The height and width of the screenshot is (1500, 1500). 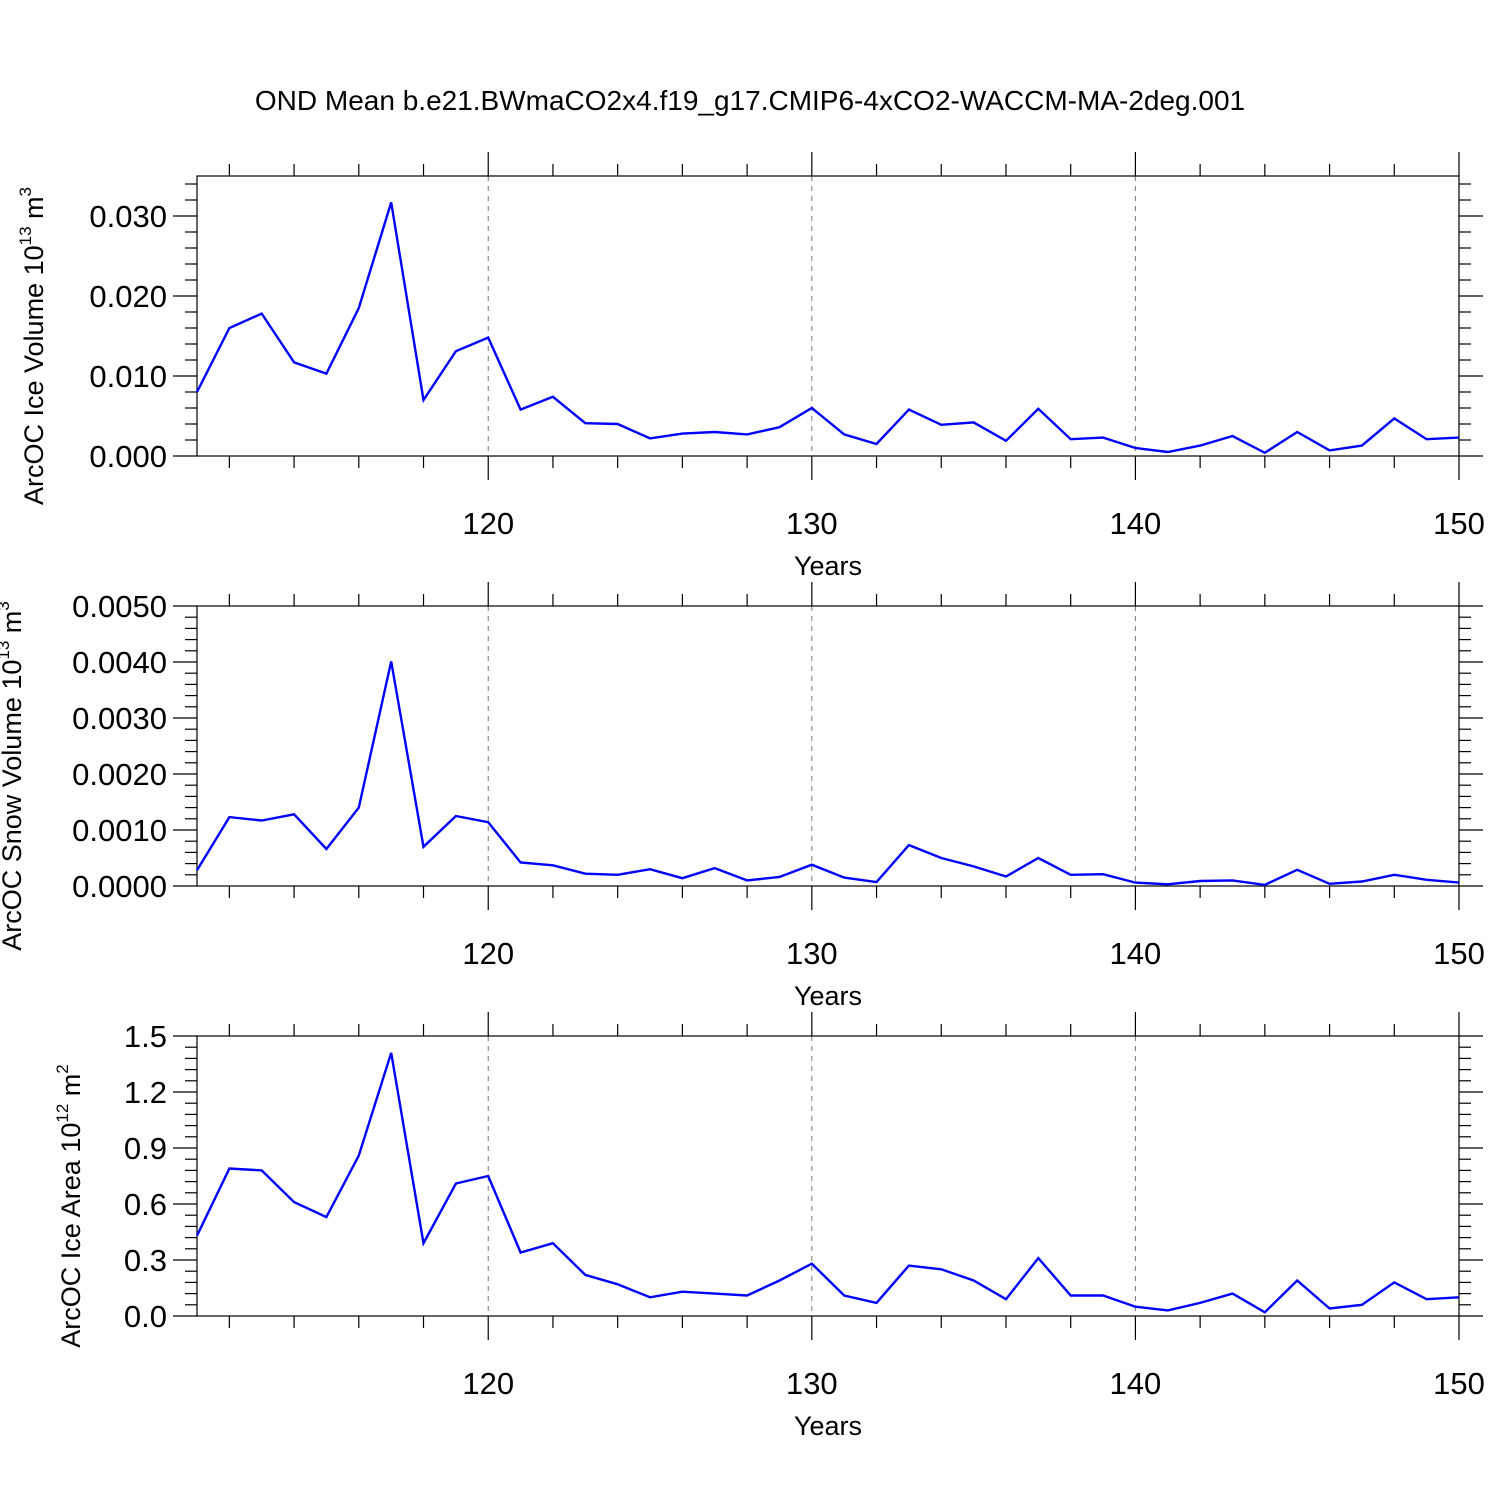 I want to click on y-tick-label: 0.0020, so click(x=119, y=774).